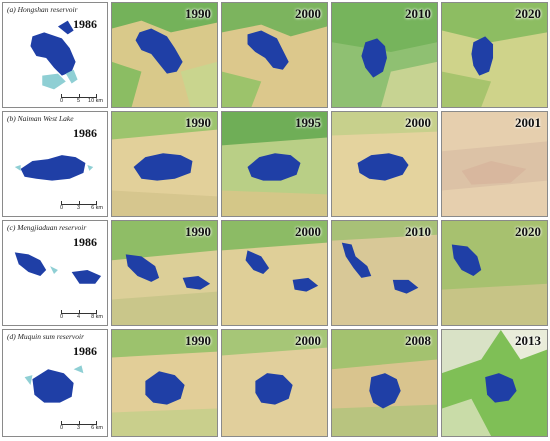  I want to click on map-label: (d) Muquin sum reservoir, so click(46, 336).